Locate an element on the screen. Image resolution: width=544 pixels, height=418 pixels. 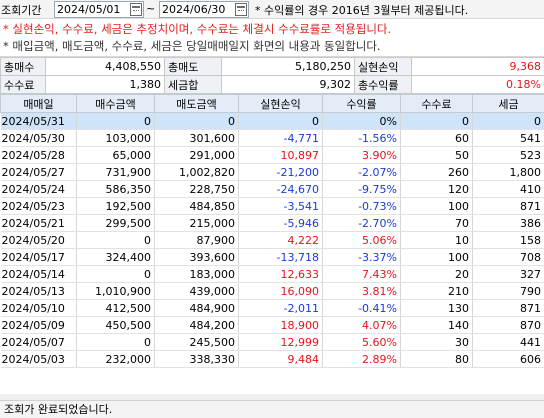
cell-realized-pnl: -2,011 is located at coordinates (280, 308).